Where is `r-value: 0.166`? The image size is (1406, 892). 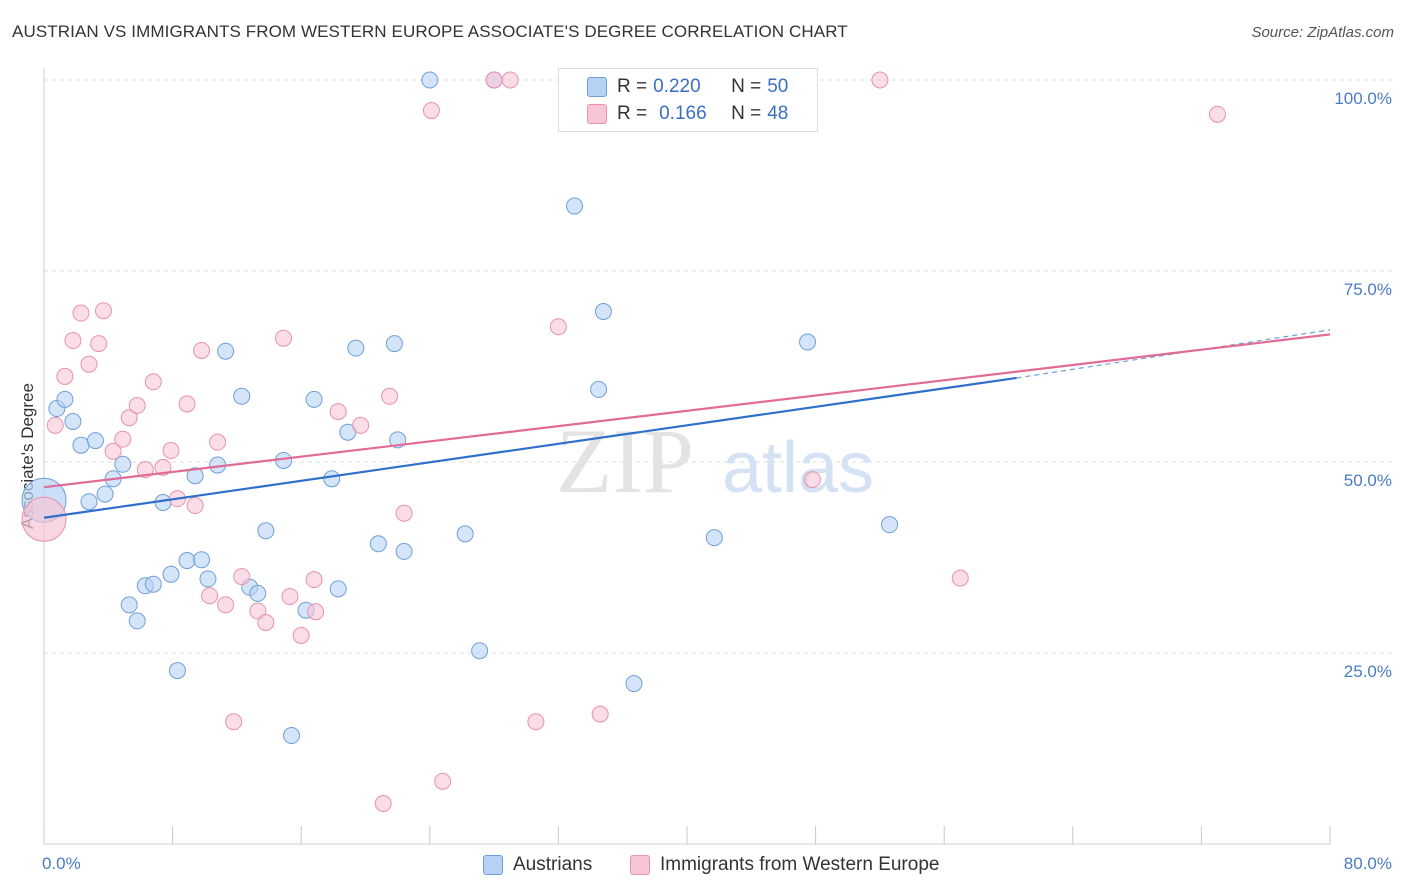 r-value: 0.166 is located at coordinates (683, 113).